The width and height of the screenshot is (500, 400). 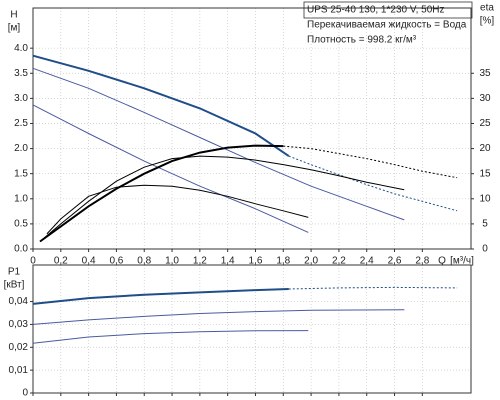 I want to click on x-axis-unit: [м³/ч], so click(x=462, y=261).